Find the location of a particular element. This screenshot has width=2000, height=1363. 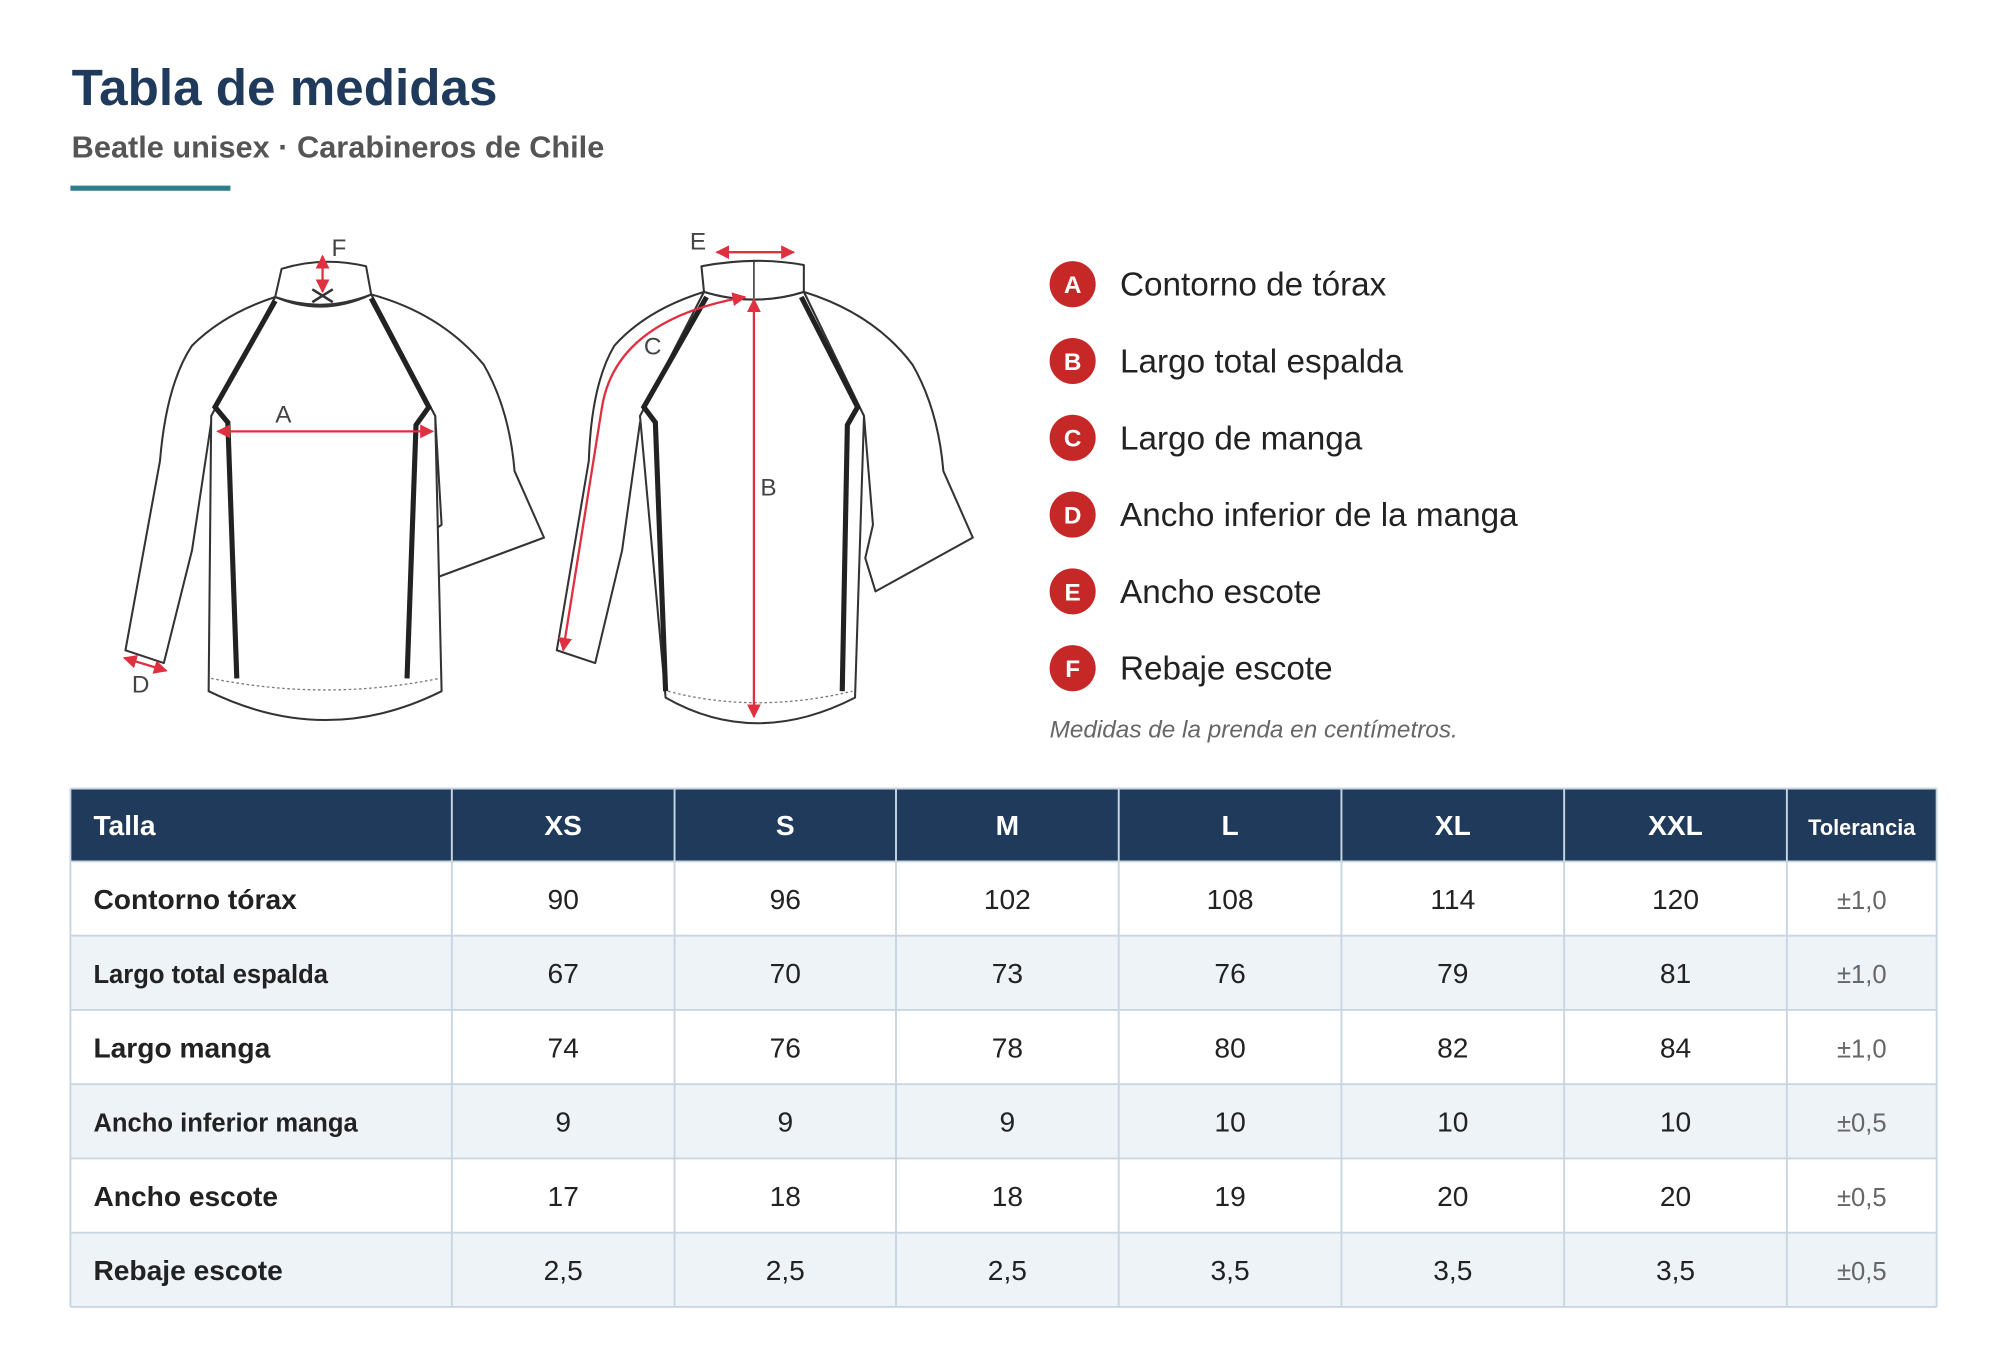

cell: 114 is located at coordinates (1452, 899).